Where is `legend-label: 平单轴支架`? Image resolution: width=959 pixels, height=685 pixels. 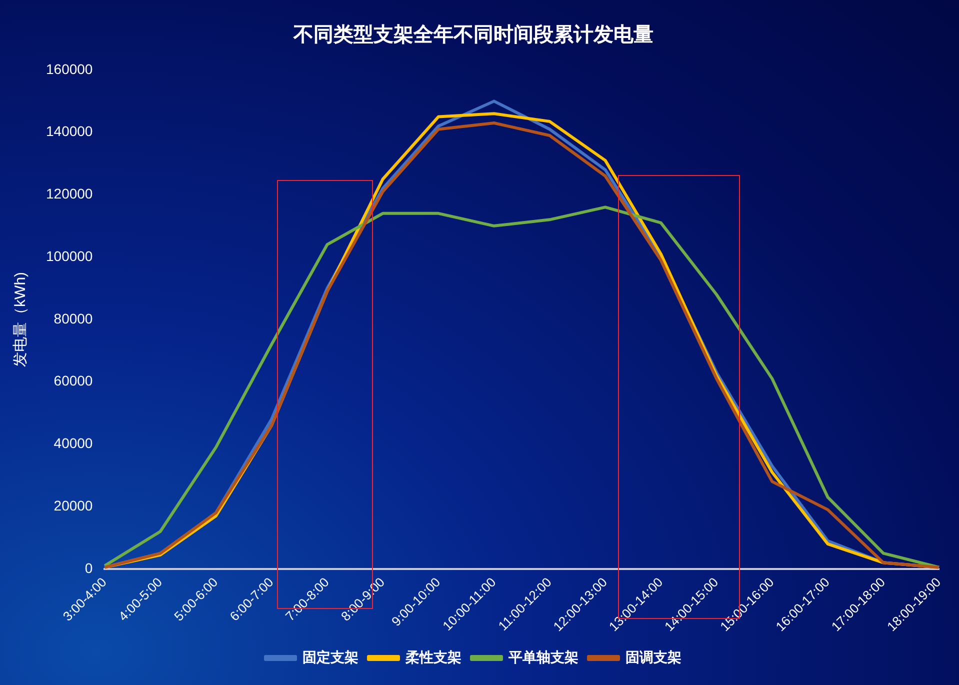 legend-label: 平单轴支架 is located at coordinates (543, 656).